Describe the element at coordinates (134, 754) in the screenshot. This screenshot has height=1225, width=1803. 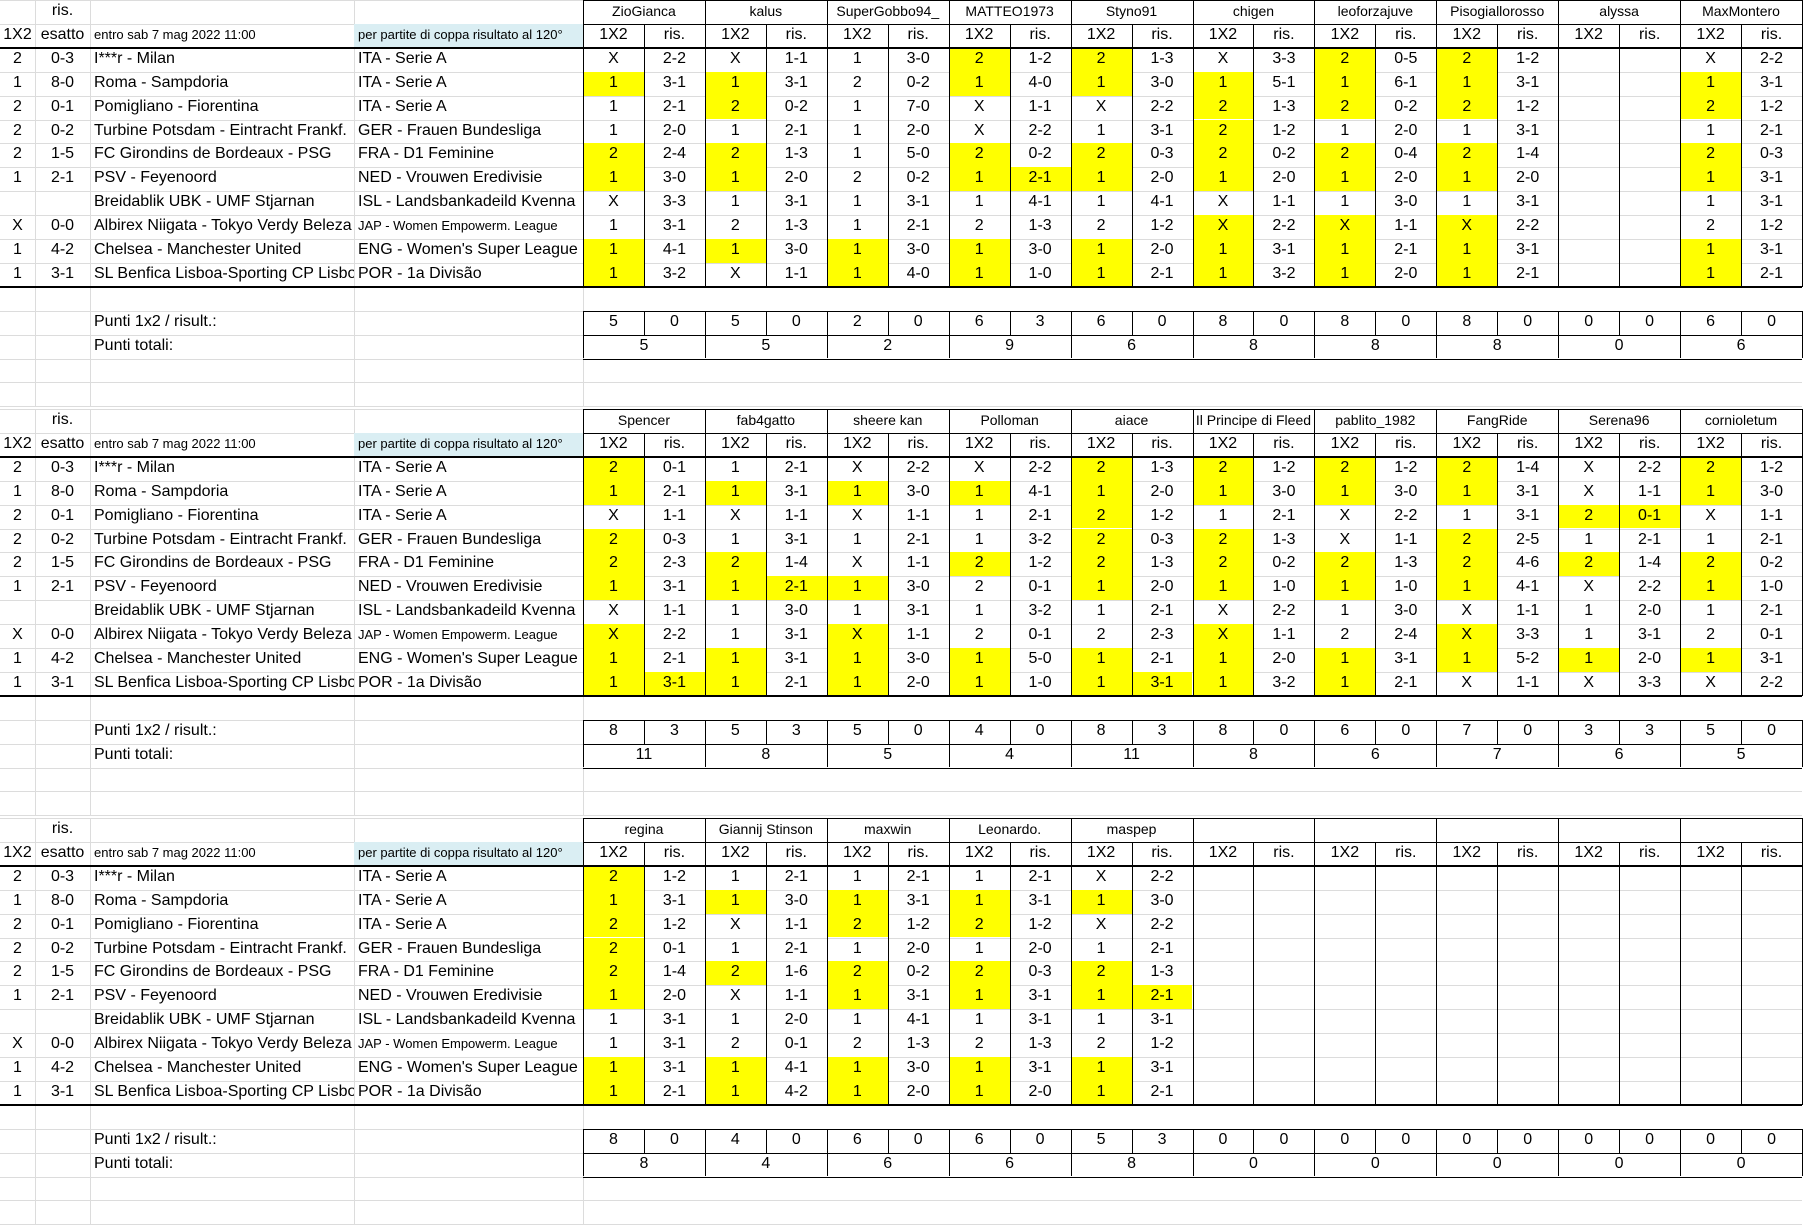
I see `points-total-label: Punti totali:` at that location.